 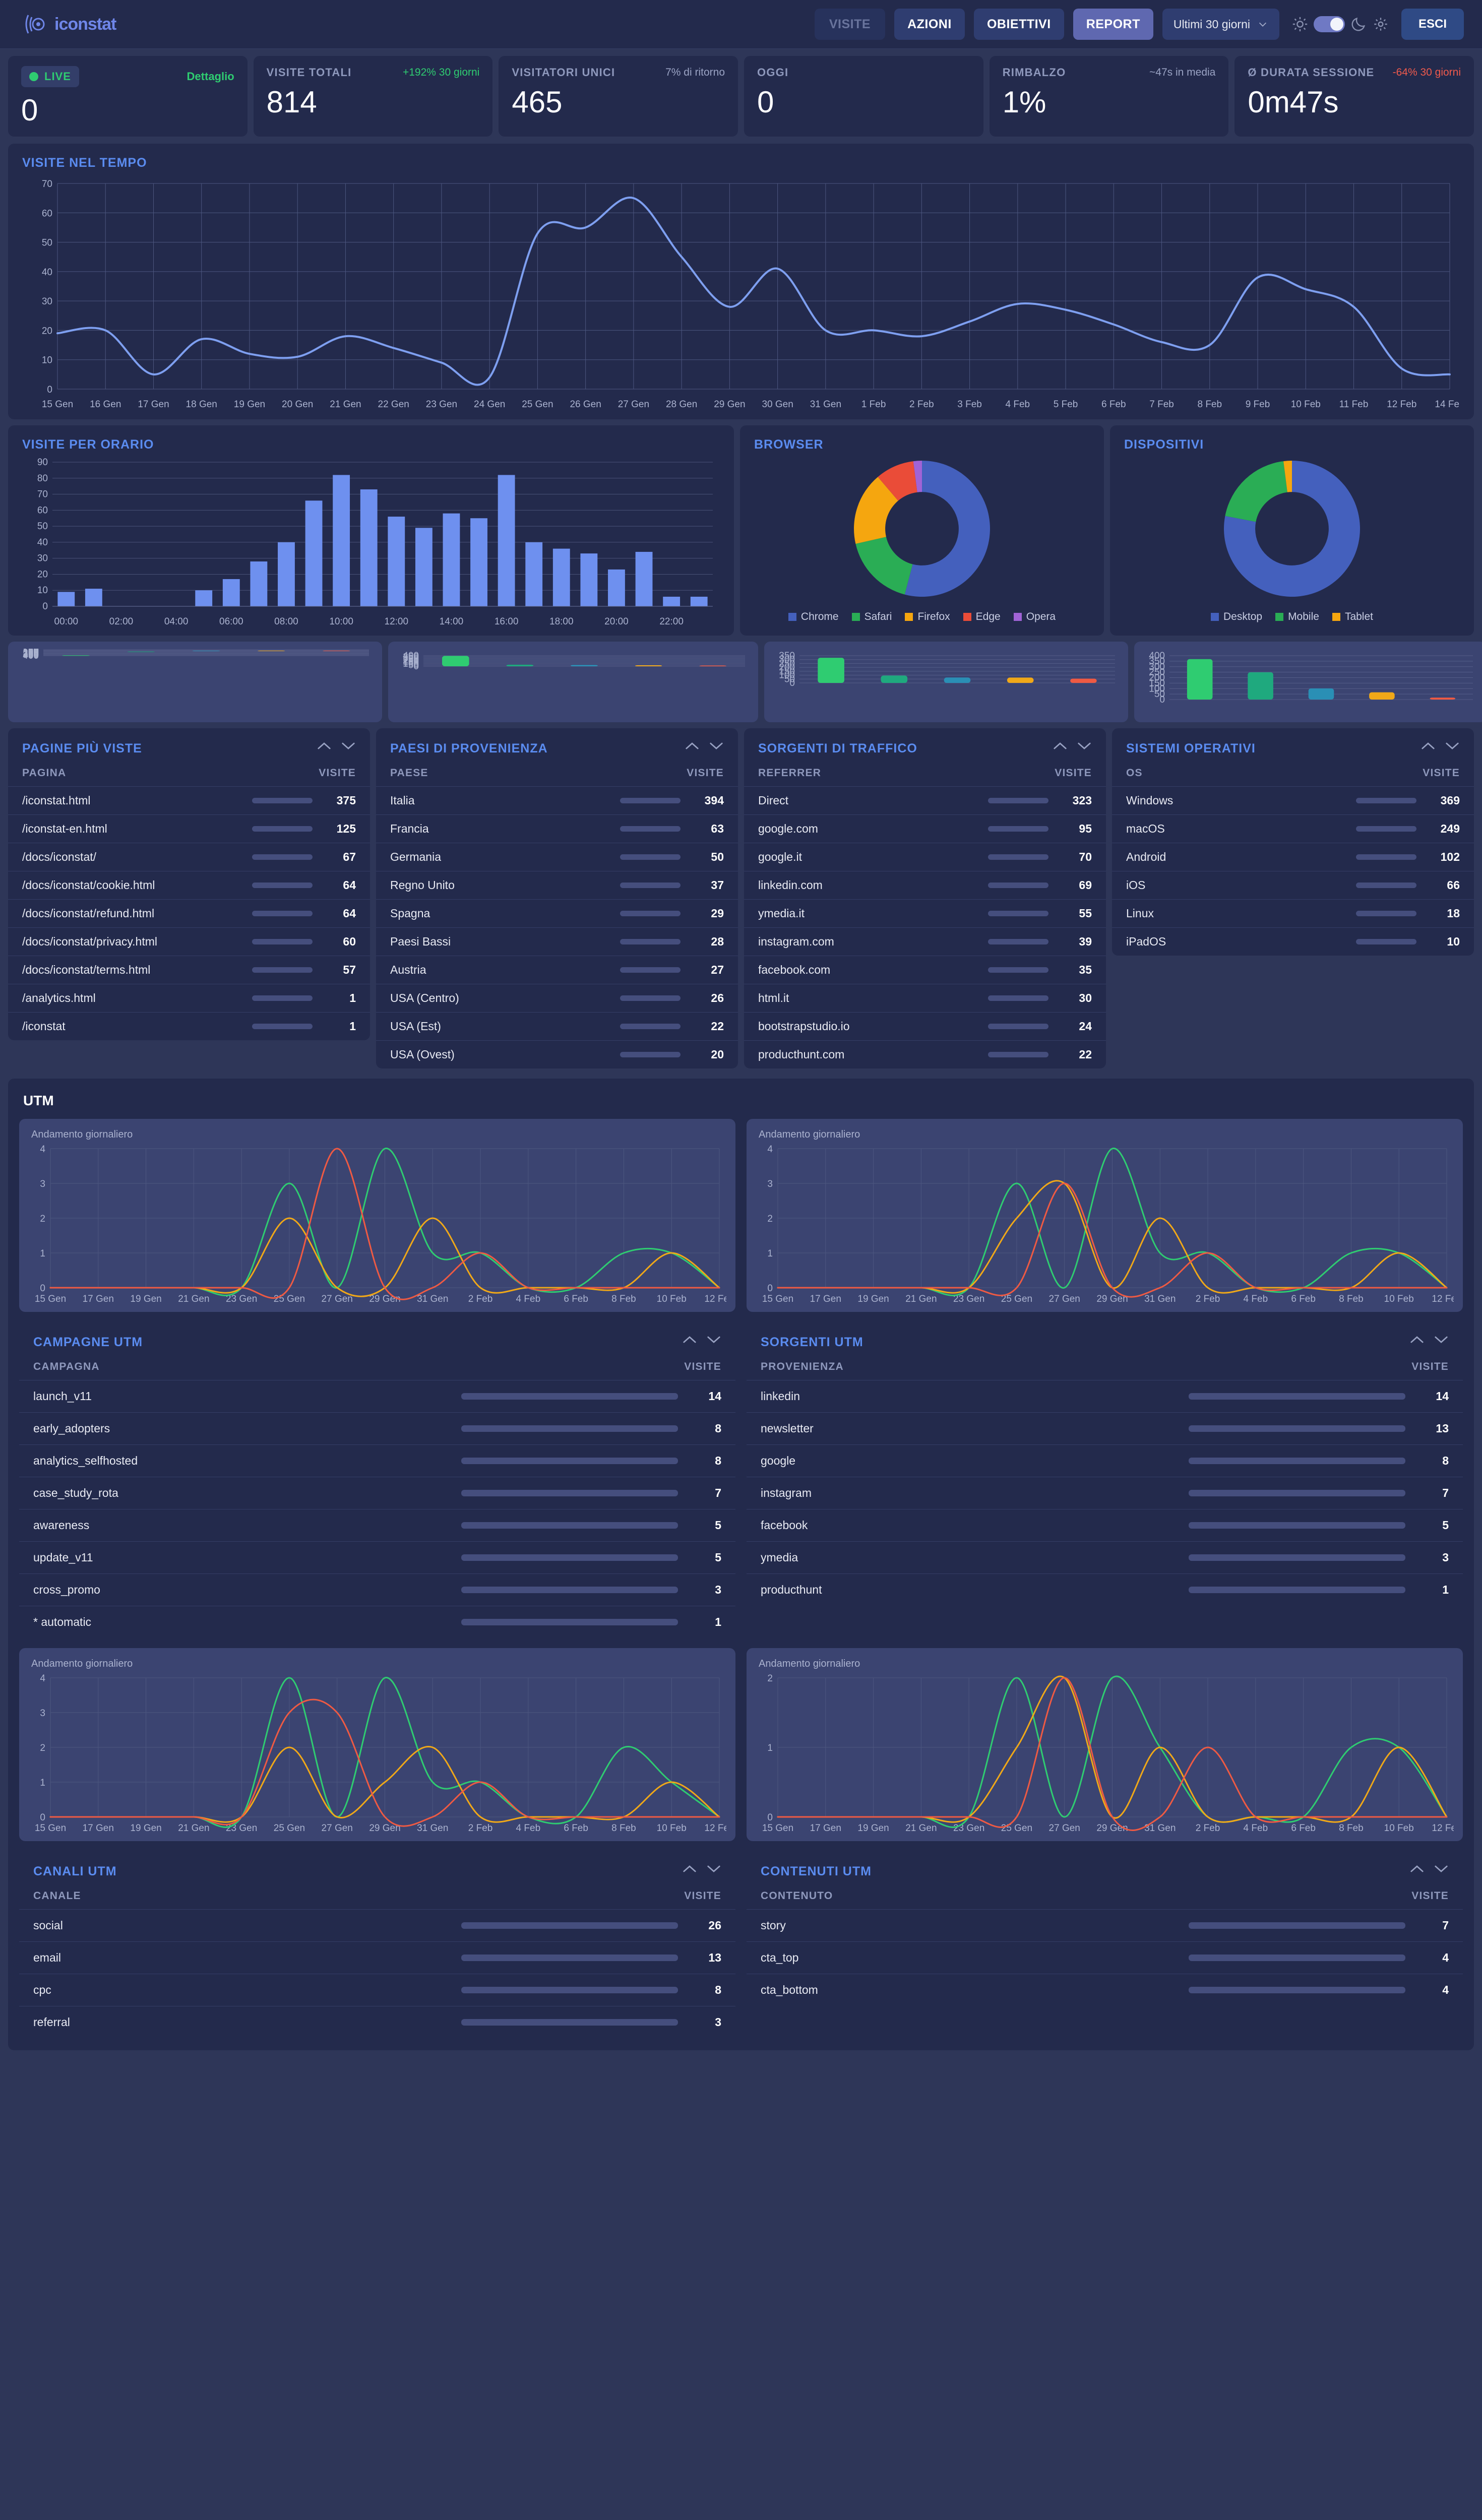 What do you see at coordinates (715, 1396) in the screenshot?
I see `row-value: 14` at bounding box center [715, 1396].